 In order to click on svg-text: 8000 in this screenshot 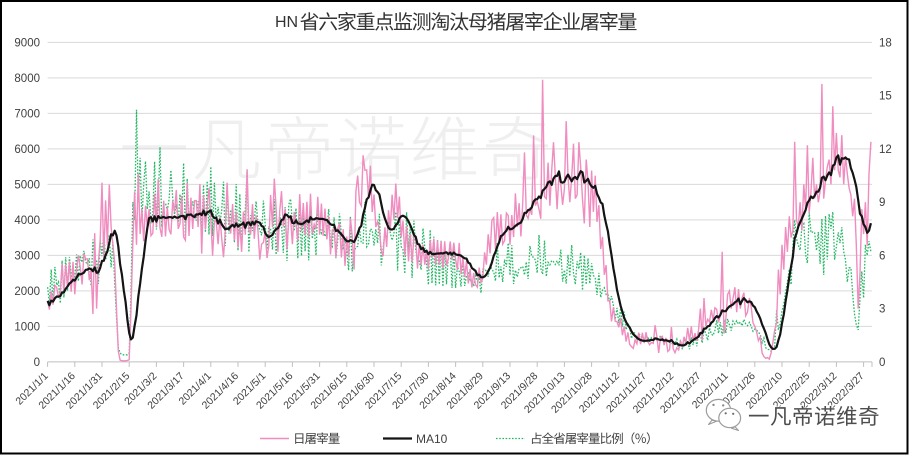, I will do `click(27, 79)`.